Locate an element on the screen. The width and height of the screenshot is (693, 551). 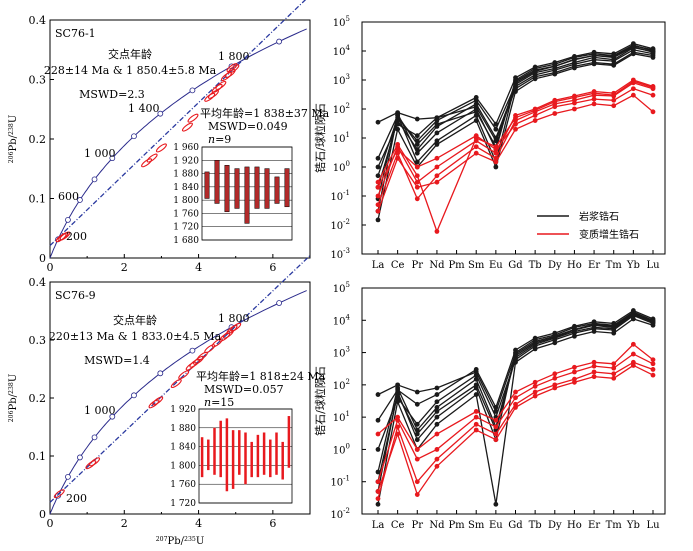
inset-age-bar is located at coordinates (217, 182).